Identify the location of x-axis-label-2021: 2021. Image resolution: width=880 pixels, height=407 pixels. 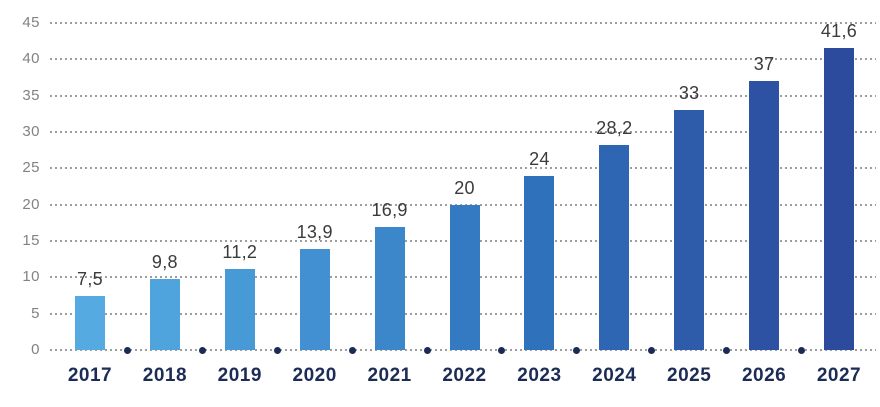
(389, 375).